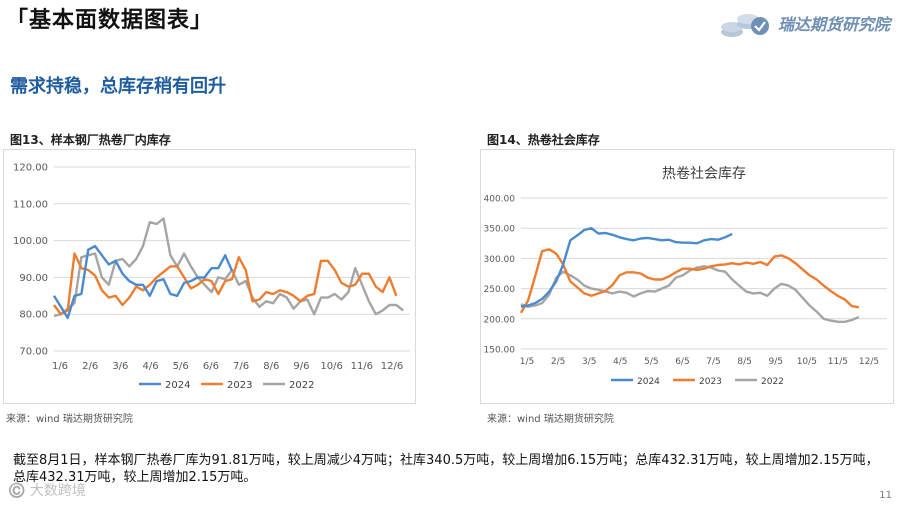 This screenshot has height=507, width=900. I want to click on x-tick-label: 5/5, so click(651, 362).